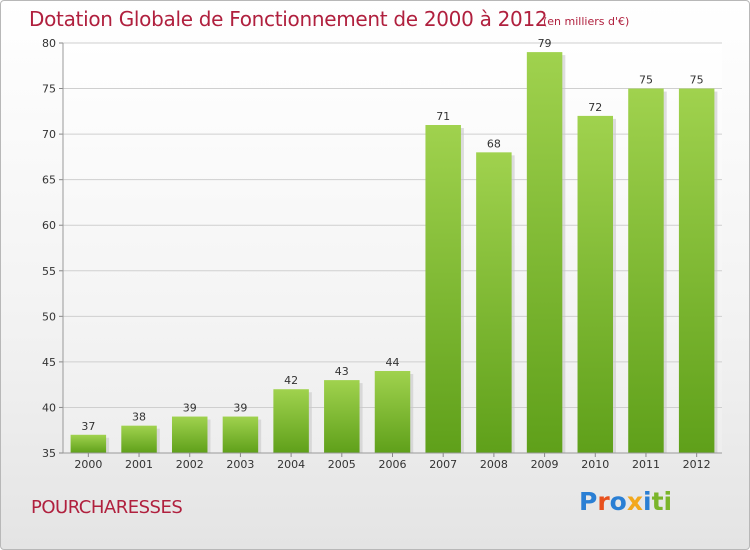 The width and height of the screenshot is (750, 550). What do you see at coordinates (392, 412) in the screenshot?
I see `bar-2006` at bounding box center [392, 412].